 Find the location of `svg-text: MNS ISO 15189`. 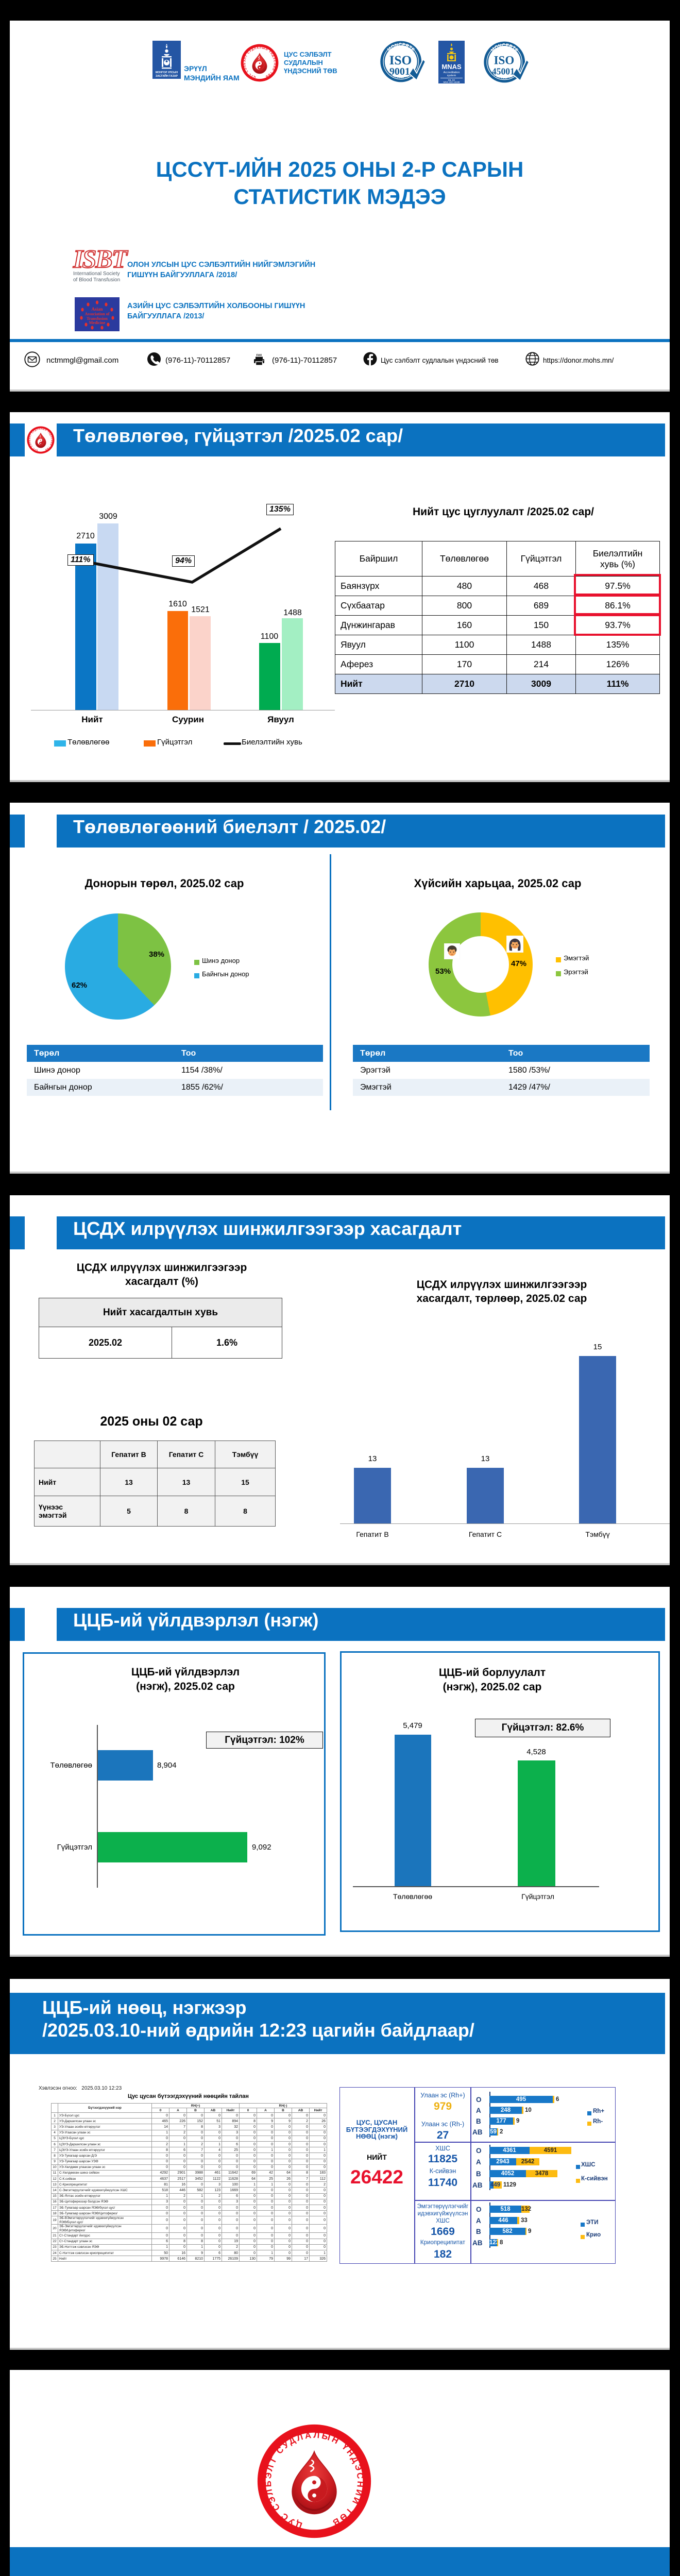

svg-text: MNS ISO 15189 is located at coordinates (452, 82).